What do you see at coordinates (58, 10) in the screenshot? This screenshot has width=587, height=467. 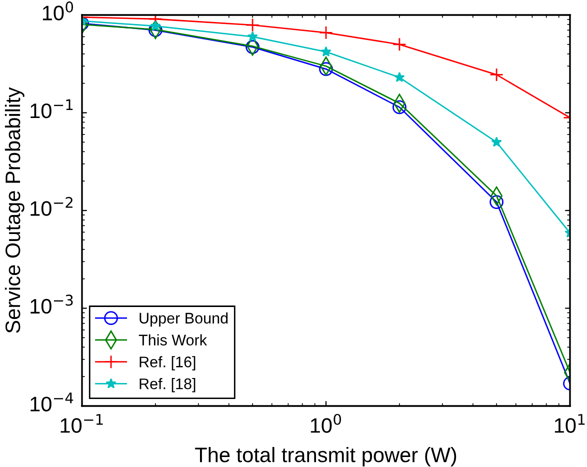 I see `y-tick-label: 10$^{0}$` at bounding box center [58, 10].